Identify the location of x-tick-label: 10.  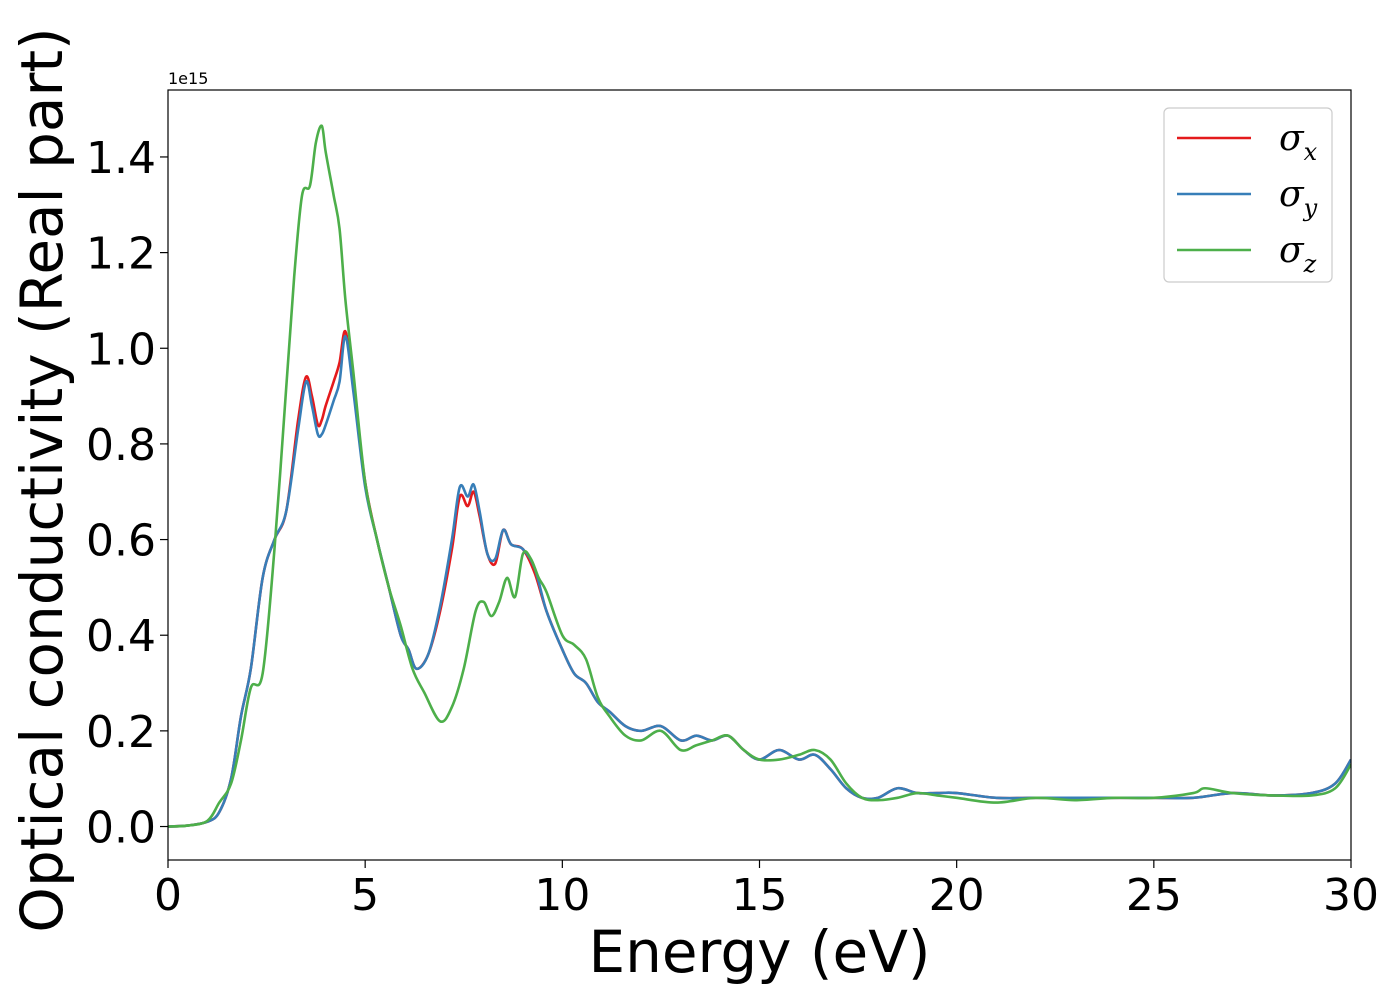
(562, 895).